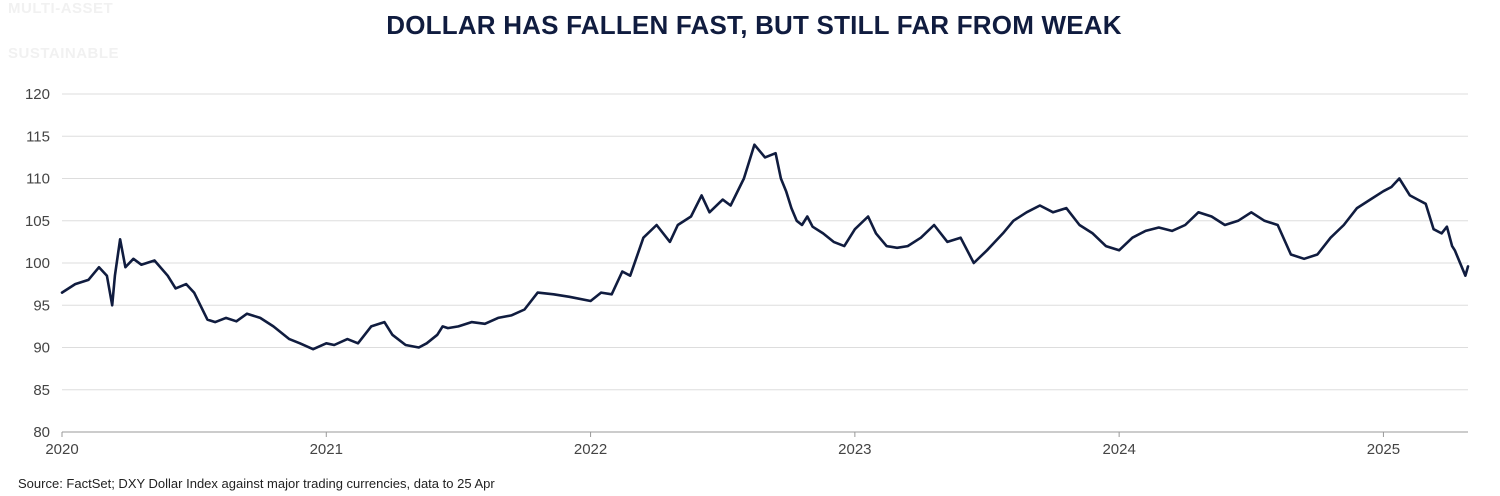  Describe the element at coordinates (37, 94) in the screenshot. I see `y-tick-label-120: 120` at that location.